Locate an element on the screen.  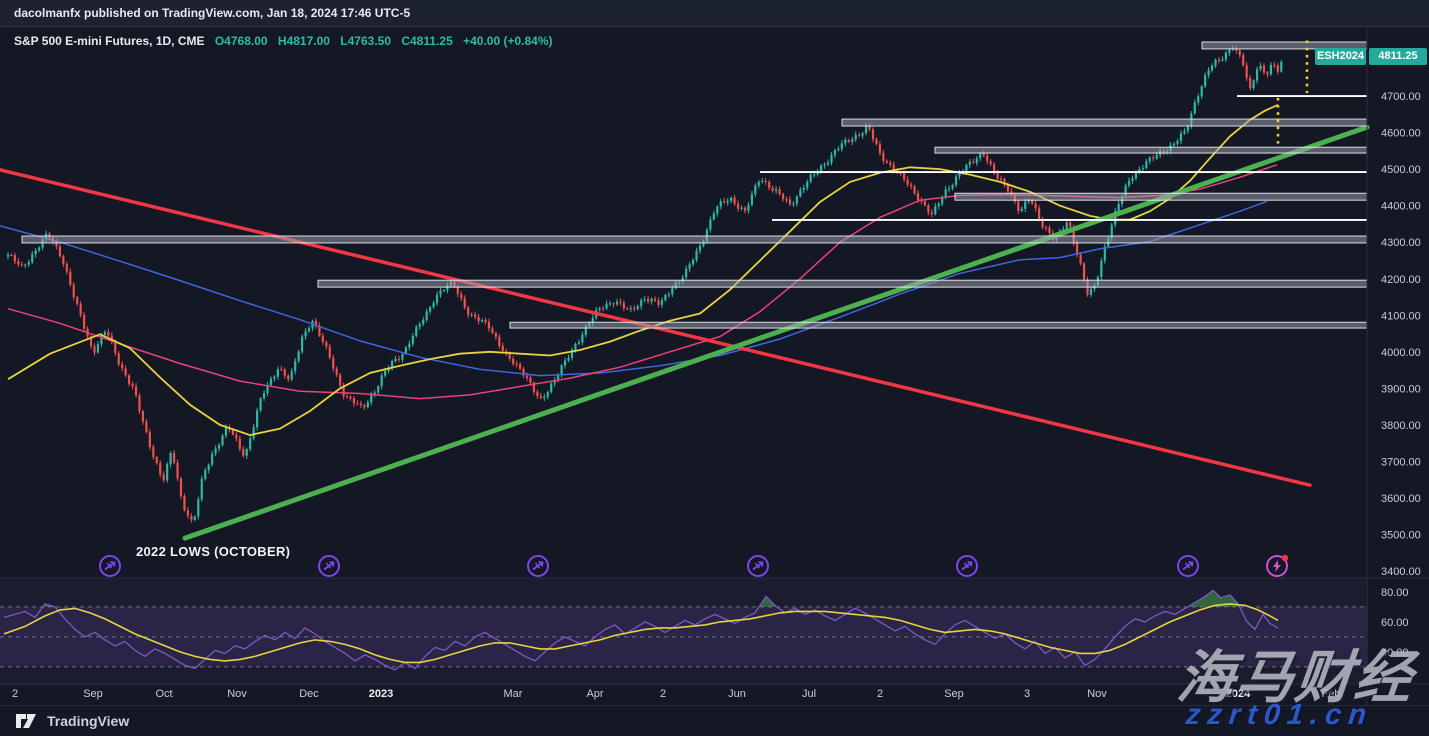
contract-tag: ESH2024 is located at coordinates (1340, 56).